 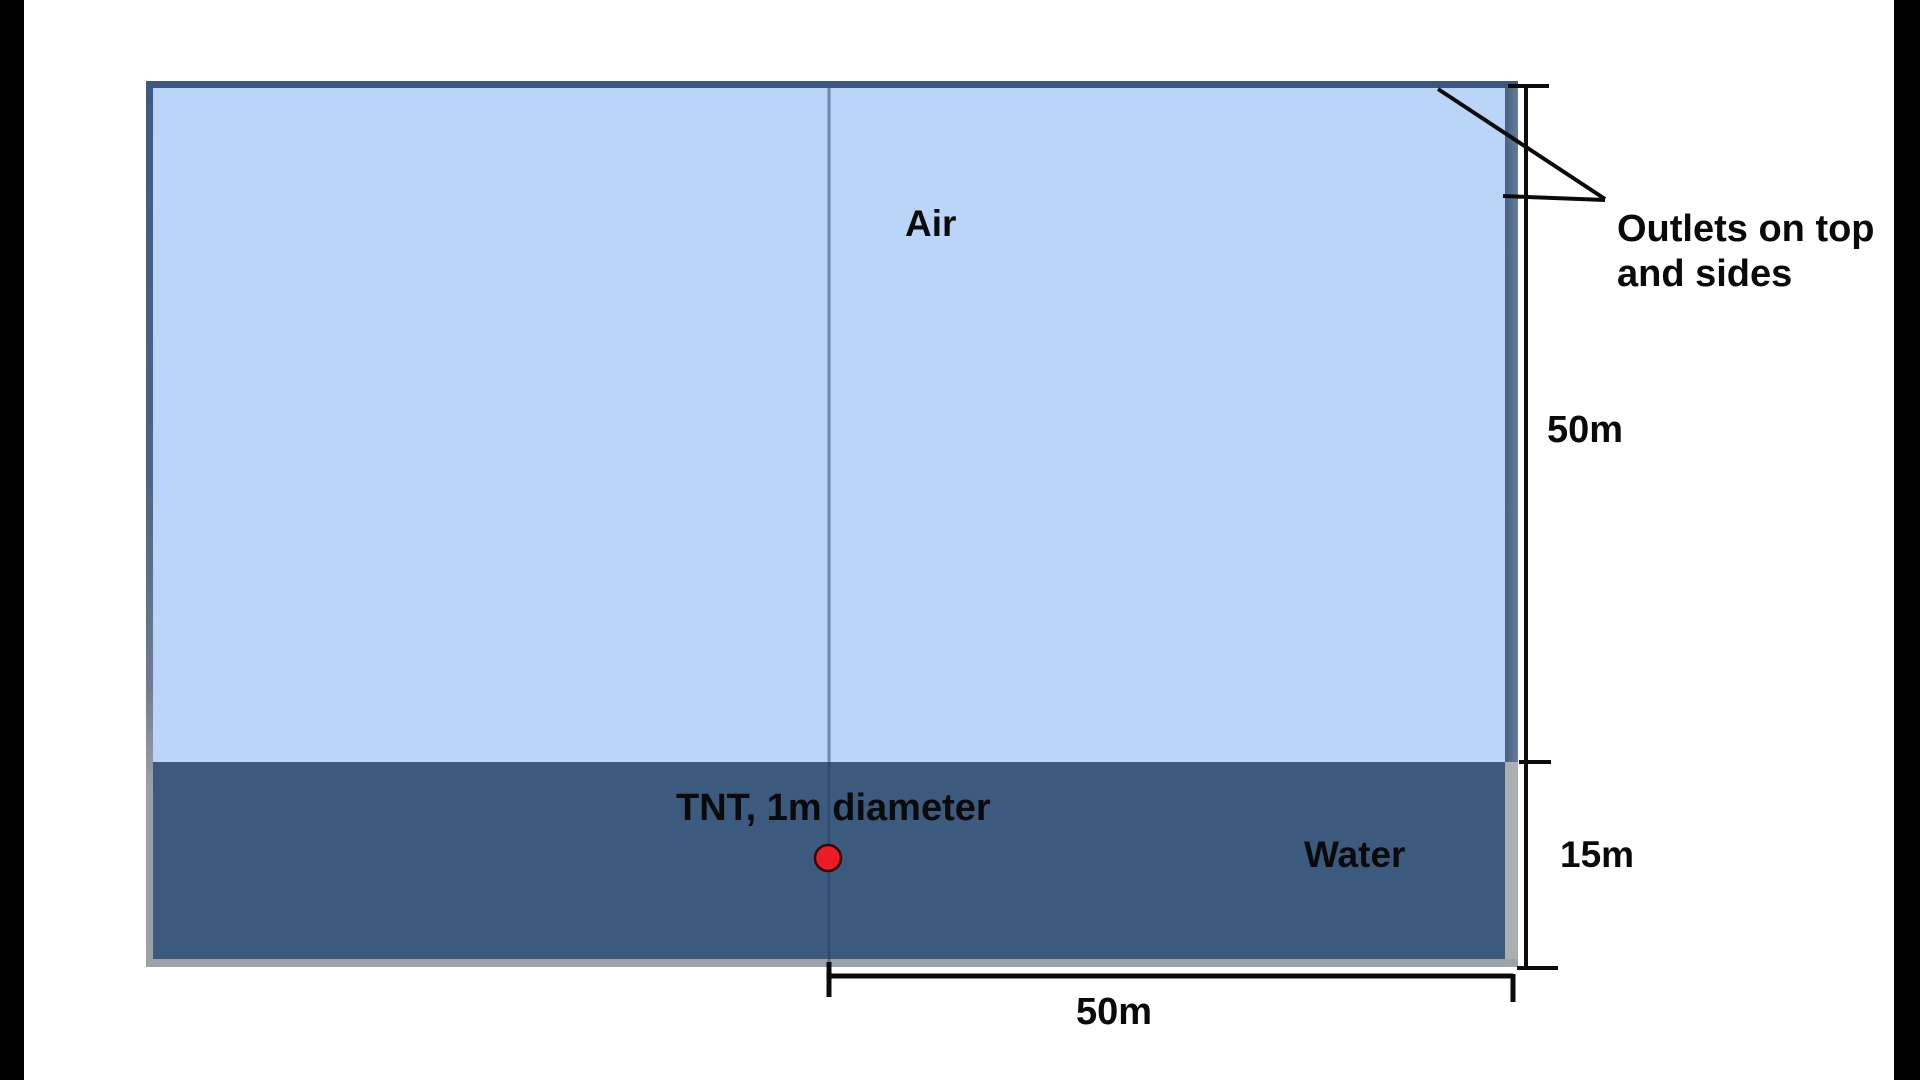 What do you see at coordinates (12, 540) in the screenshot?
I see `letterbox-bar-left` at bounding box center [12, 540].